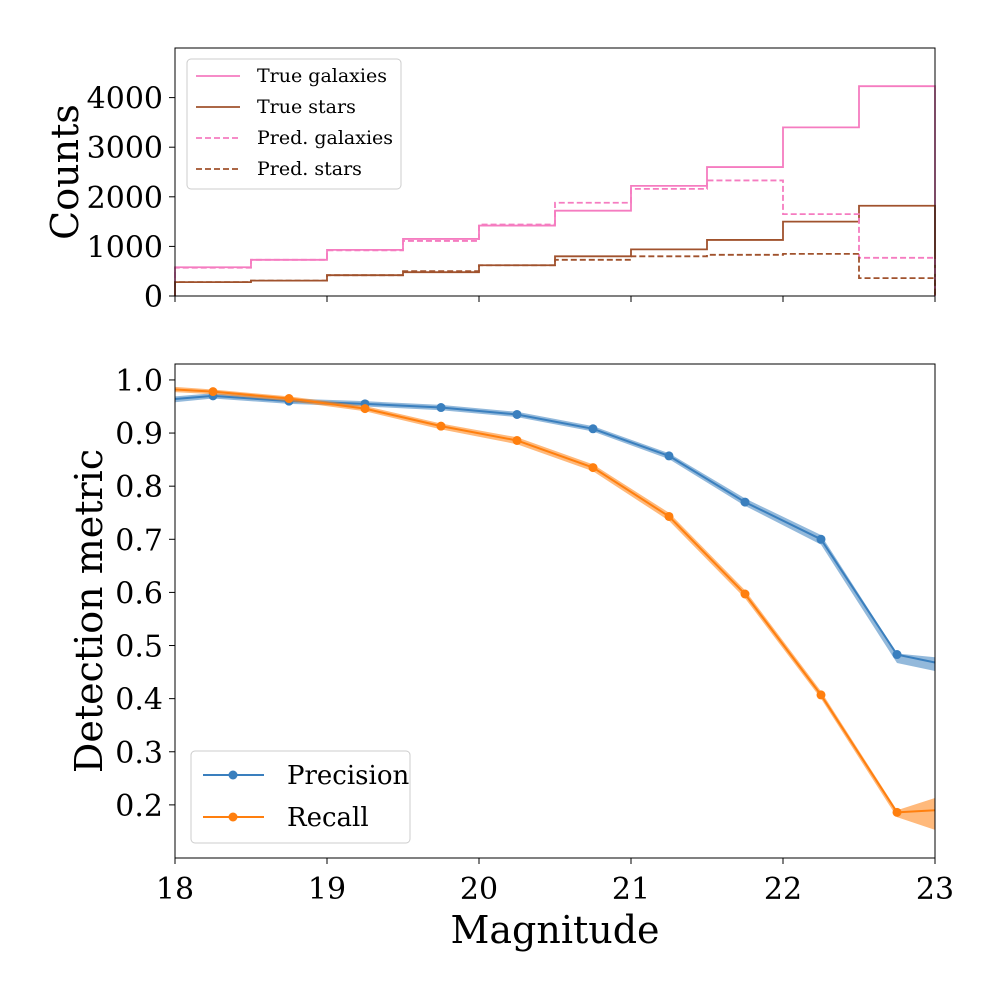 The width and height of the screenshot is (1000, 1000). Describe the element at coordinates (555, 274) in the screenshot. I see `series-step-pred-stars` at that location.